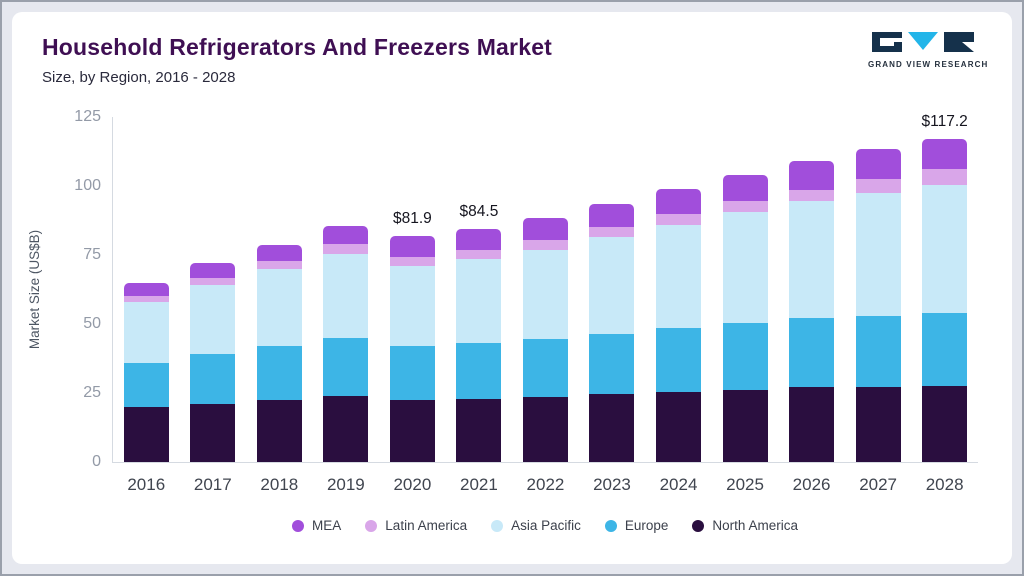 This screenshot has width=1024, height=576. I want to click on bar-2020: $81.9 2020, so click(412, 305).